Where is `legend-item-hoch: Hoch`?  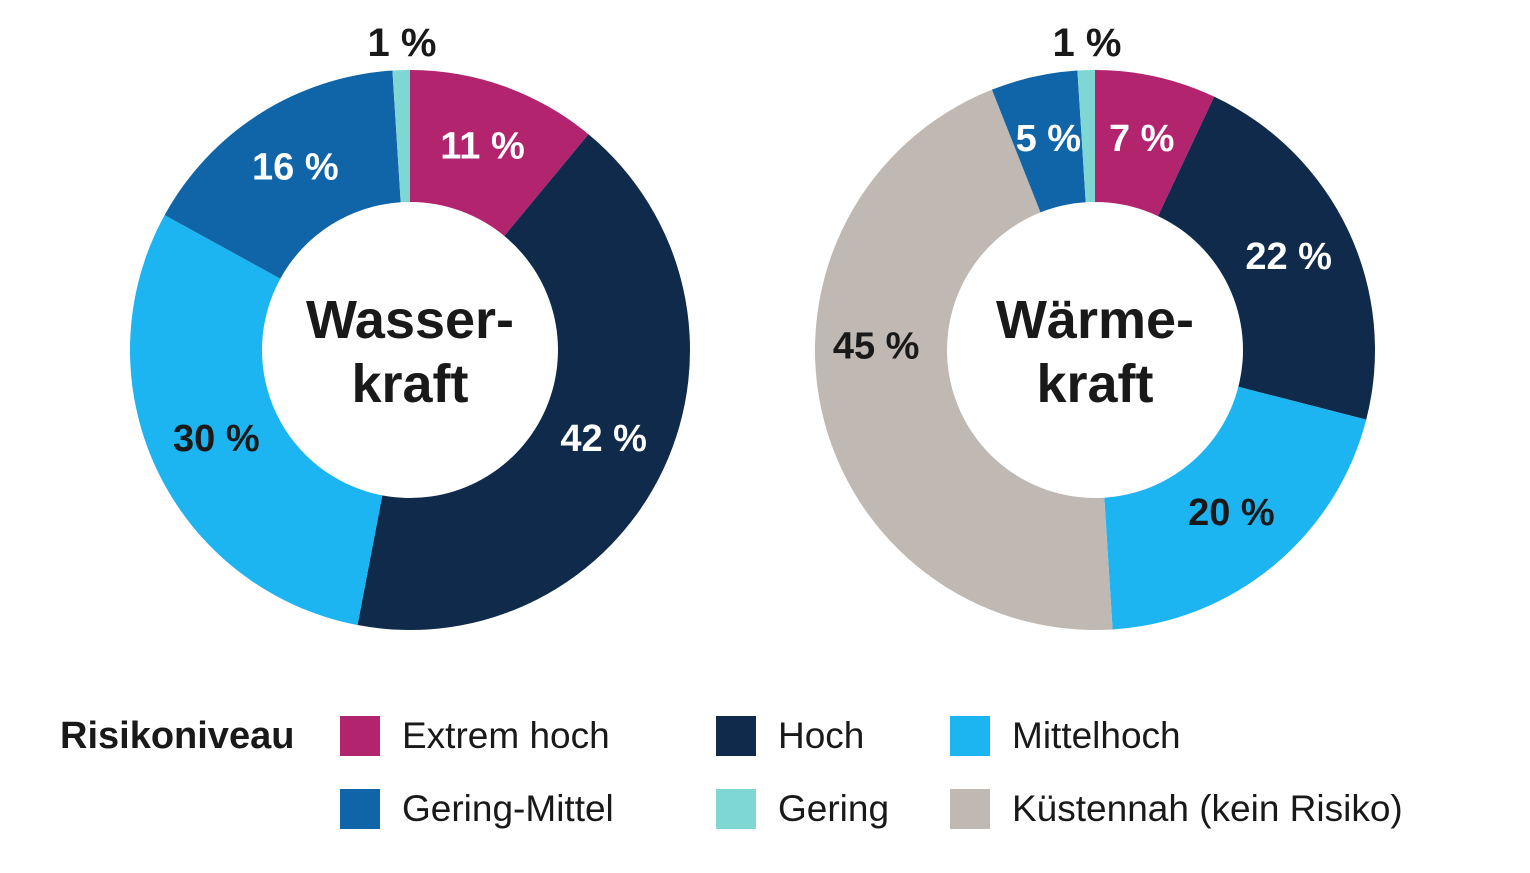
legend-item-hoch: Hoch is located at coordinates (833, 736).